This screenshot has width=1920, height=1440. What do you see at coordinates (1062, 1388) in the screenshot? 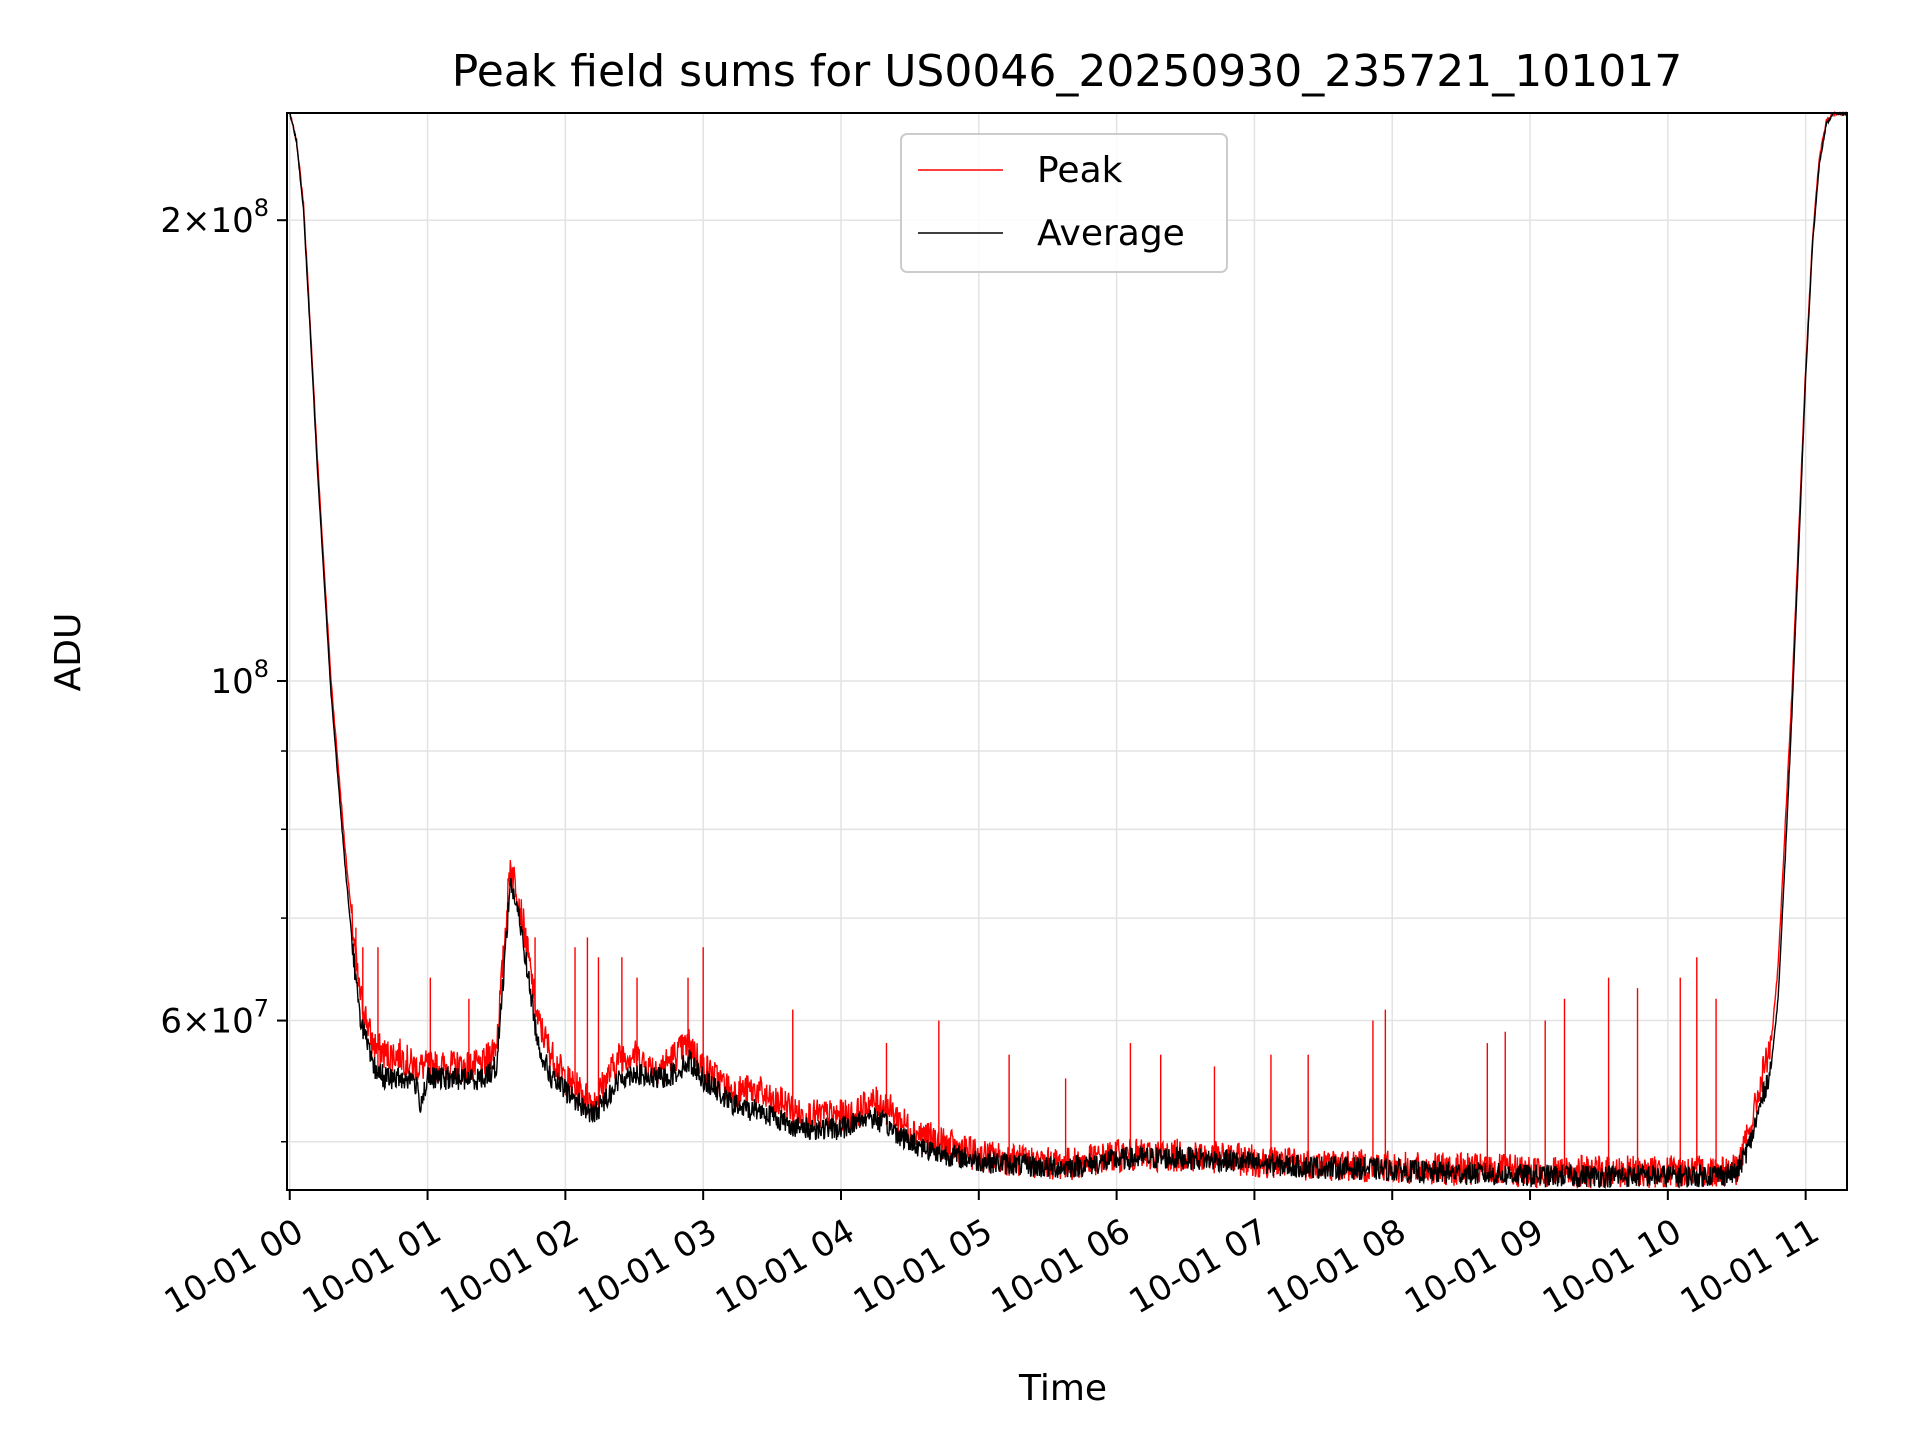
I see `x-axis-title: Time` at bounding box center [1062, 1388].